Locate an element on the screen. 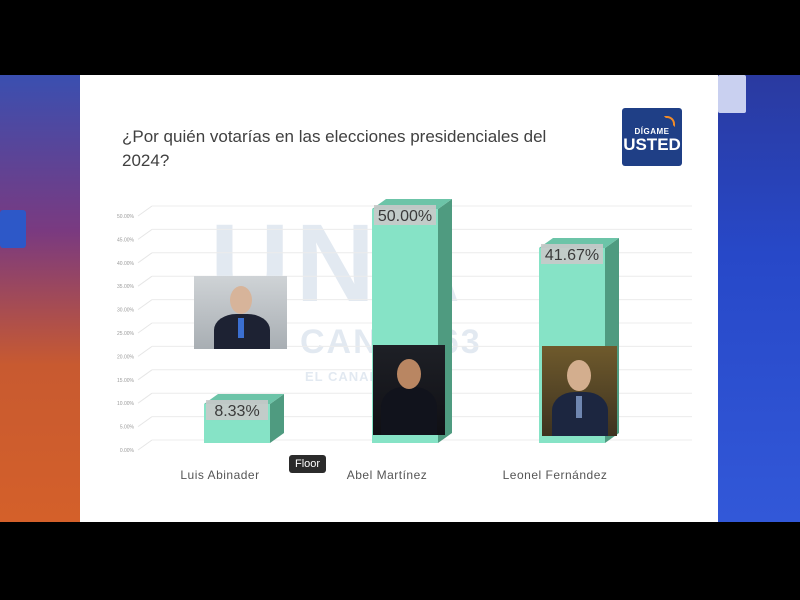  y-tick-label: 0.00% is located at coordinates (127, 451).